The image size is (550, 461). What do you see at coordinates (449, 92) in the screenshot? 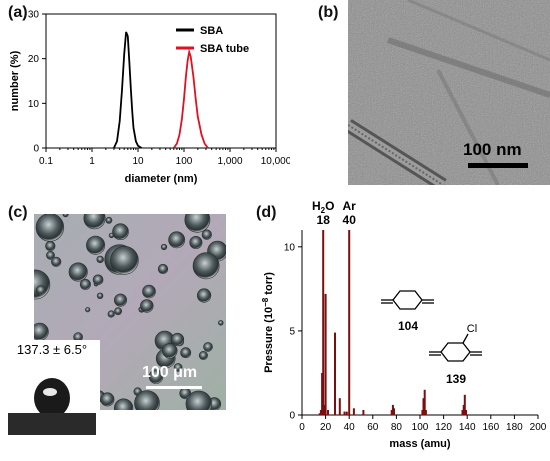
I see `tem-image: 100 nm` at bounding box center [449, 92].